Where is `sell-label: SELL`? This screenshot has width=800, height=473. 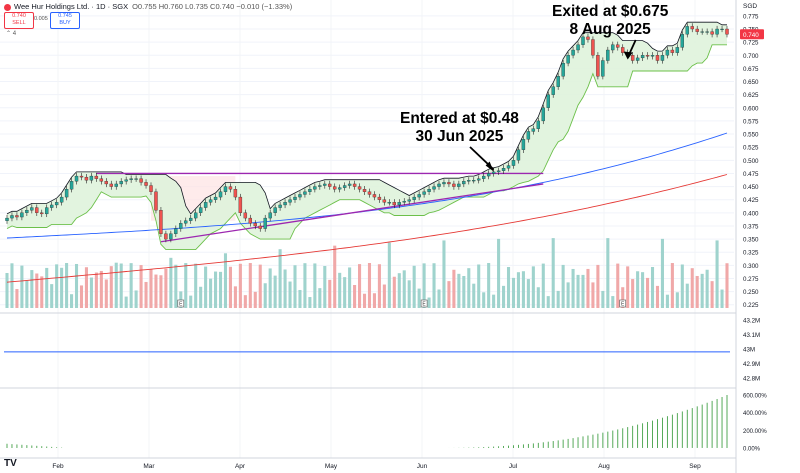
sell-label: SELL is located at coordinates (19, 23).